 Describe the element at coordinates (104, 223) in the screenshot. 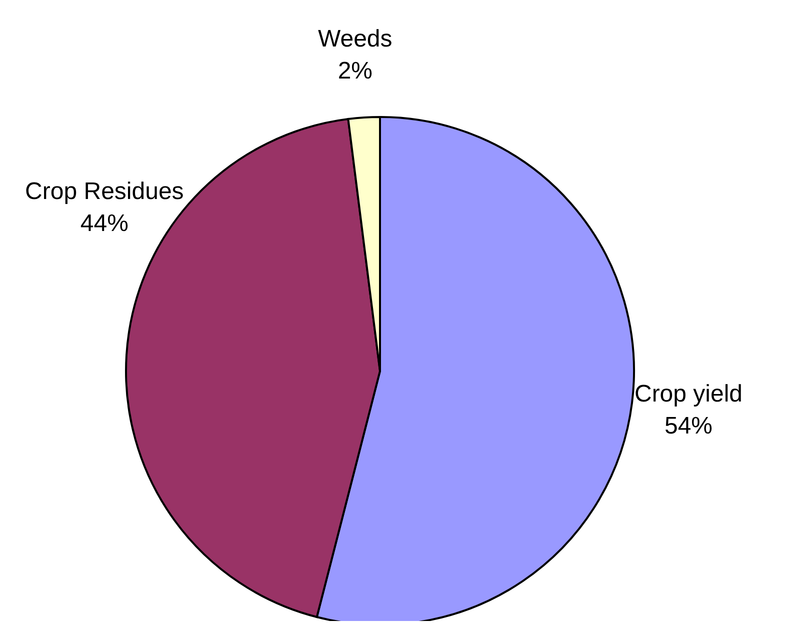

I see `data-label: 44%` at that location.